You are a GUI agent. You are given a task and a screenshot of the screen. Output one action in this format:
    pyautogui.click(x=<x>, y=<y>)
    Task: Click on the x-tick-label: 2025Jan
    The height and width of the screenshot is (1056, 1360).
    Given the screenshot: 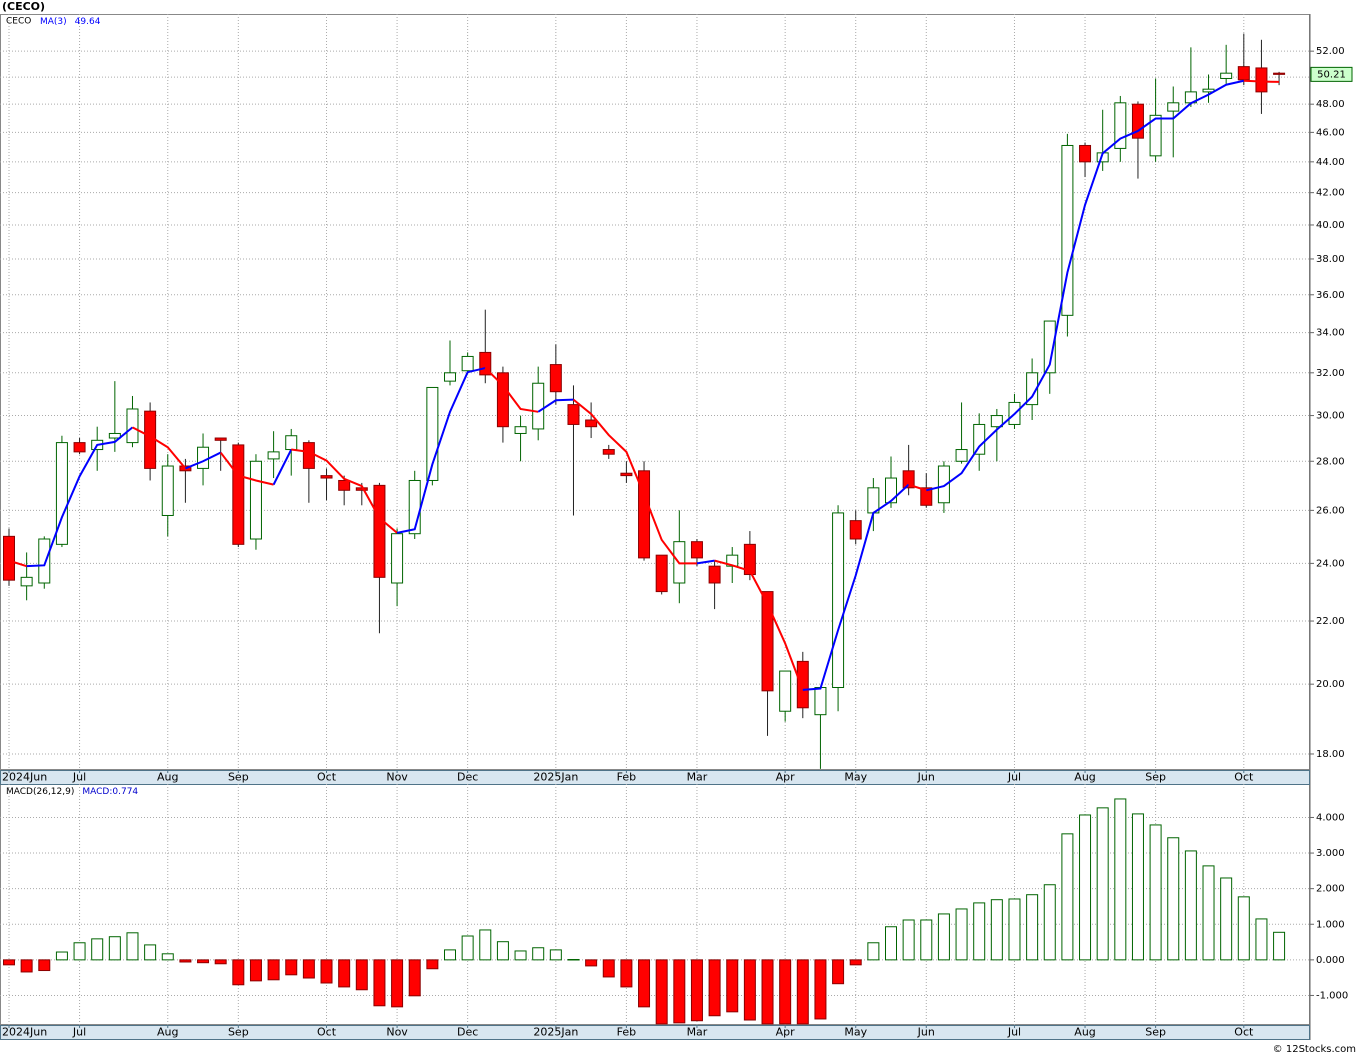 What is the action you would take?
    pyautogui.click(x=555, y=777)
    